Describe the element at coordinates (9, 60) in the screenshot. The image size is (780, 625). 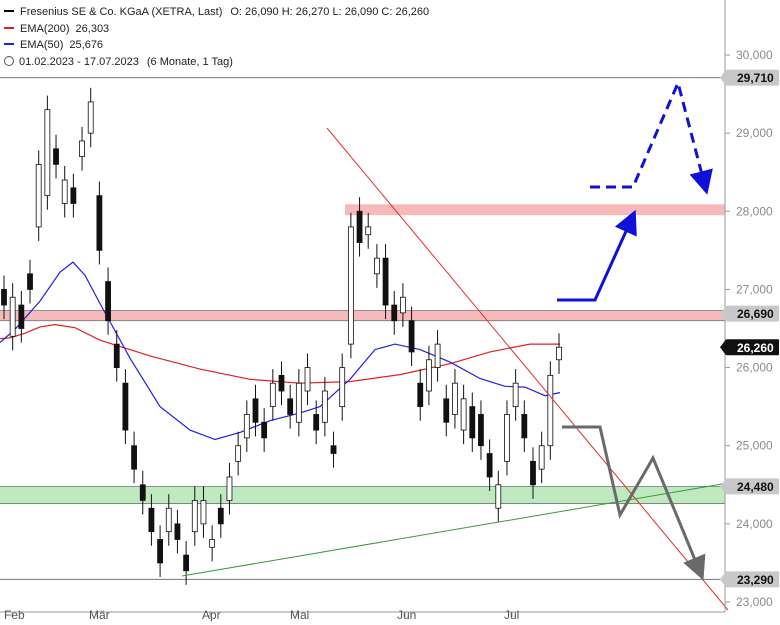
I see `clock-icon` at that location.